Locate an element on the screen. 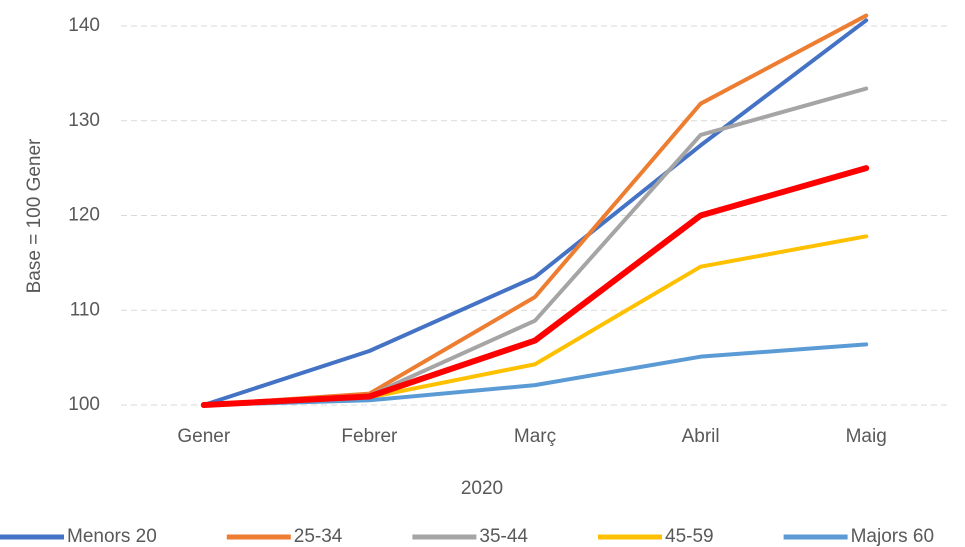 This screenshot has width=965, height=547. y-tick-label: 100 is located at coordinates (84, 404).